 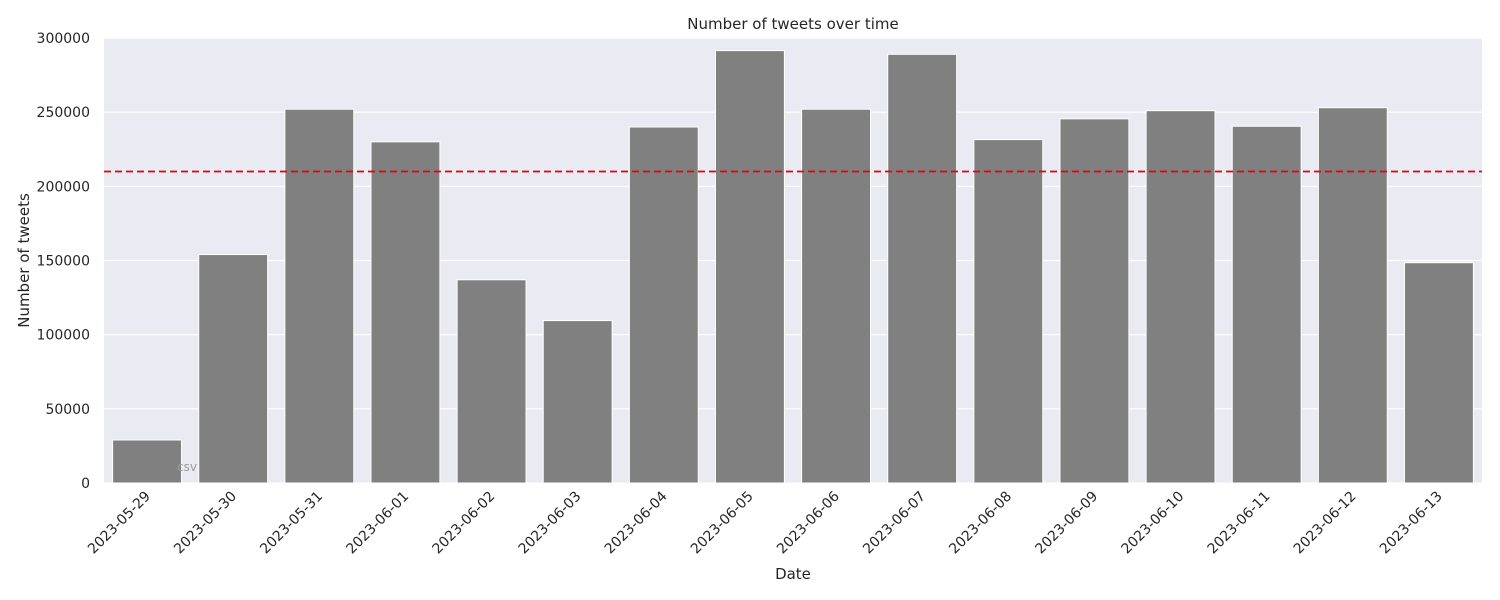 I want to click on y-tick-labels: 0 50000 100000 150000 200000 250000 300000, so click(x=63, y=261).